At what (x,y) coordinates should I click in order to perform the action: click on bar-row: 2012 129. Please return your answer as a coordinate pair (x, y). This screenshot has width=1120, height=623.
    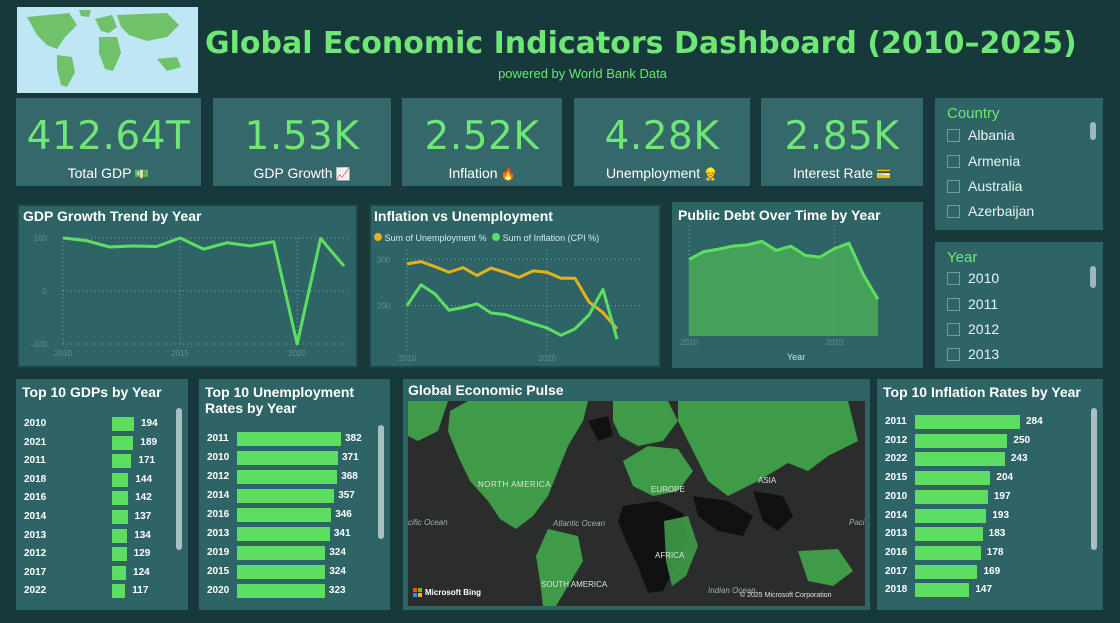
    Looking at the image, I should click on (96, 554).